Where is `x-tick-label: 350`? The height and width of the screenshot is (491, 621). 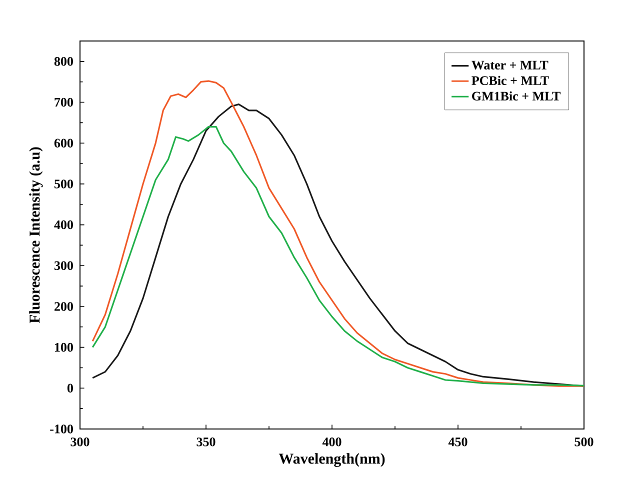 x-tick-label: 350 is located at coordinates (206, 442).